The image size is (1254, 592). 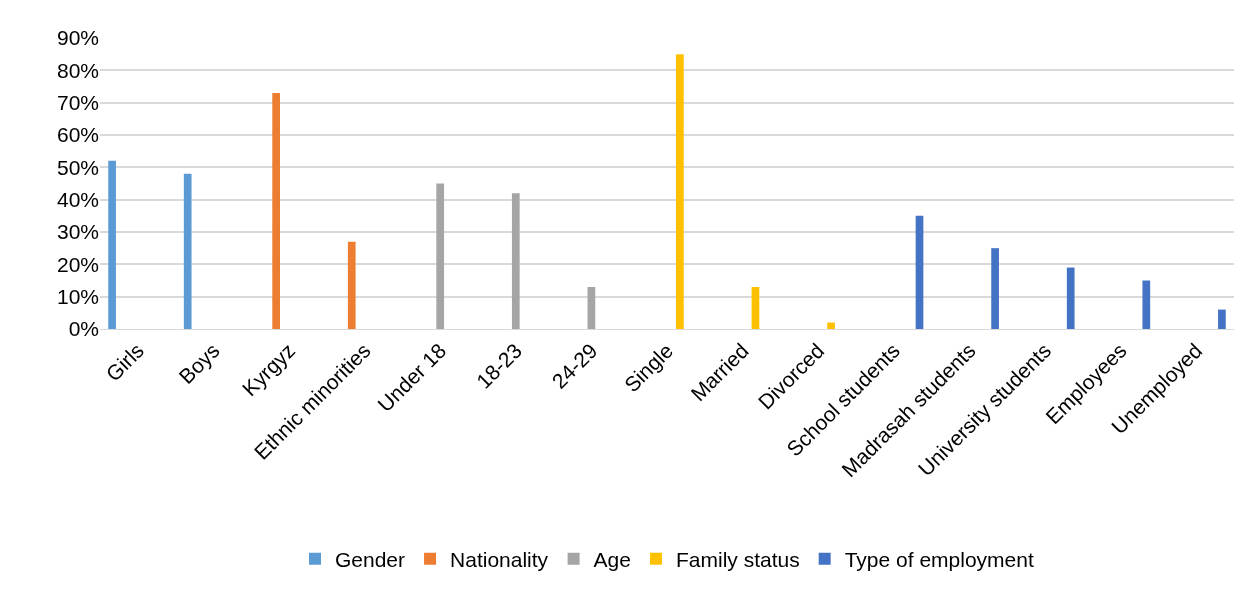 What do you see at coordinates (737, 559) in the screenshot?
I see `legend-label: Family status` at bounding box center [737, 559].